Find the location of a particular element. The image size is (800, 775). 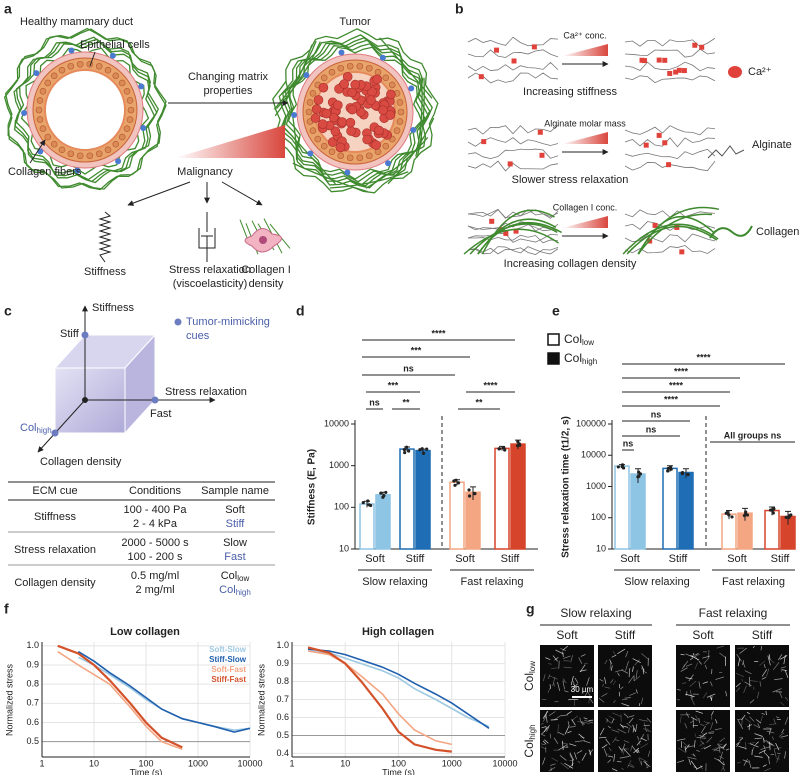

y-tick-label: 0.8 is located at coordinates (32, 684).